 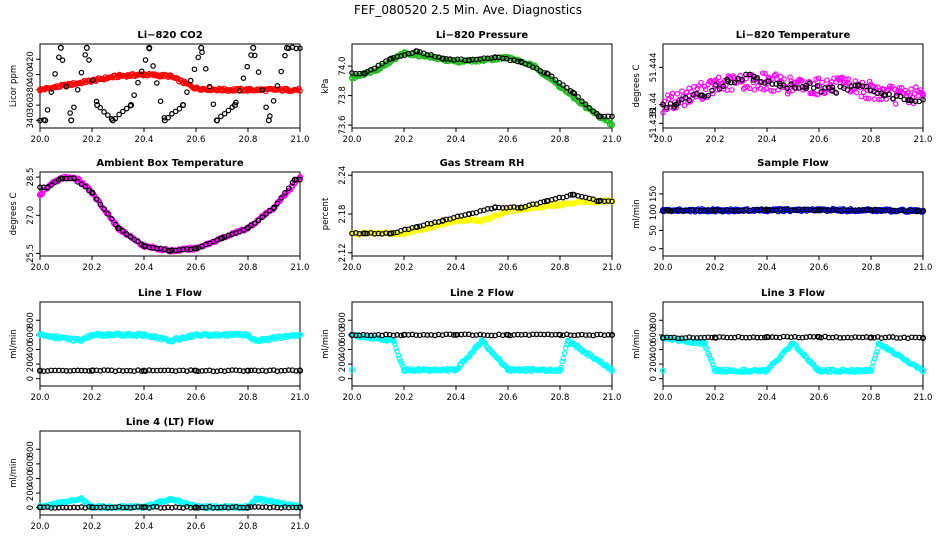 What do you see at coordinates (343, 66) in the screenshot?
I see `y-tick-label: 74.0` at bounding box center [343, 66].